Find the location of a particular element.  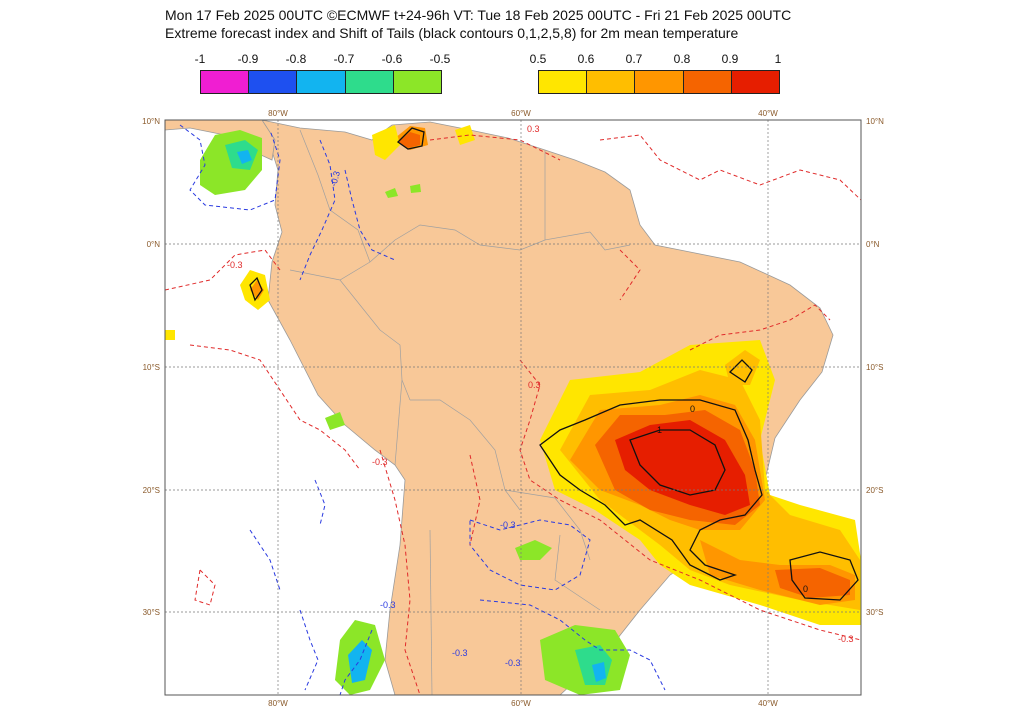

warm-color-bar is located at coordinates (659, 82).